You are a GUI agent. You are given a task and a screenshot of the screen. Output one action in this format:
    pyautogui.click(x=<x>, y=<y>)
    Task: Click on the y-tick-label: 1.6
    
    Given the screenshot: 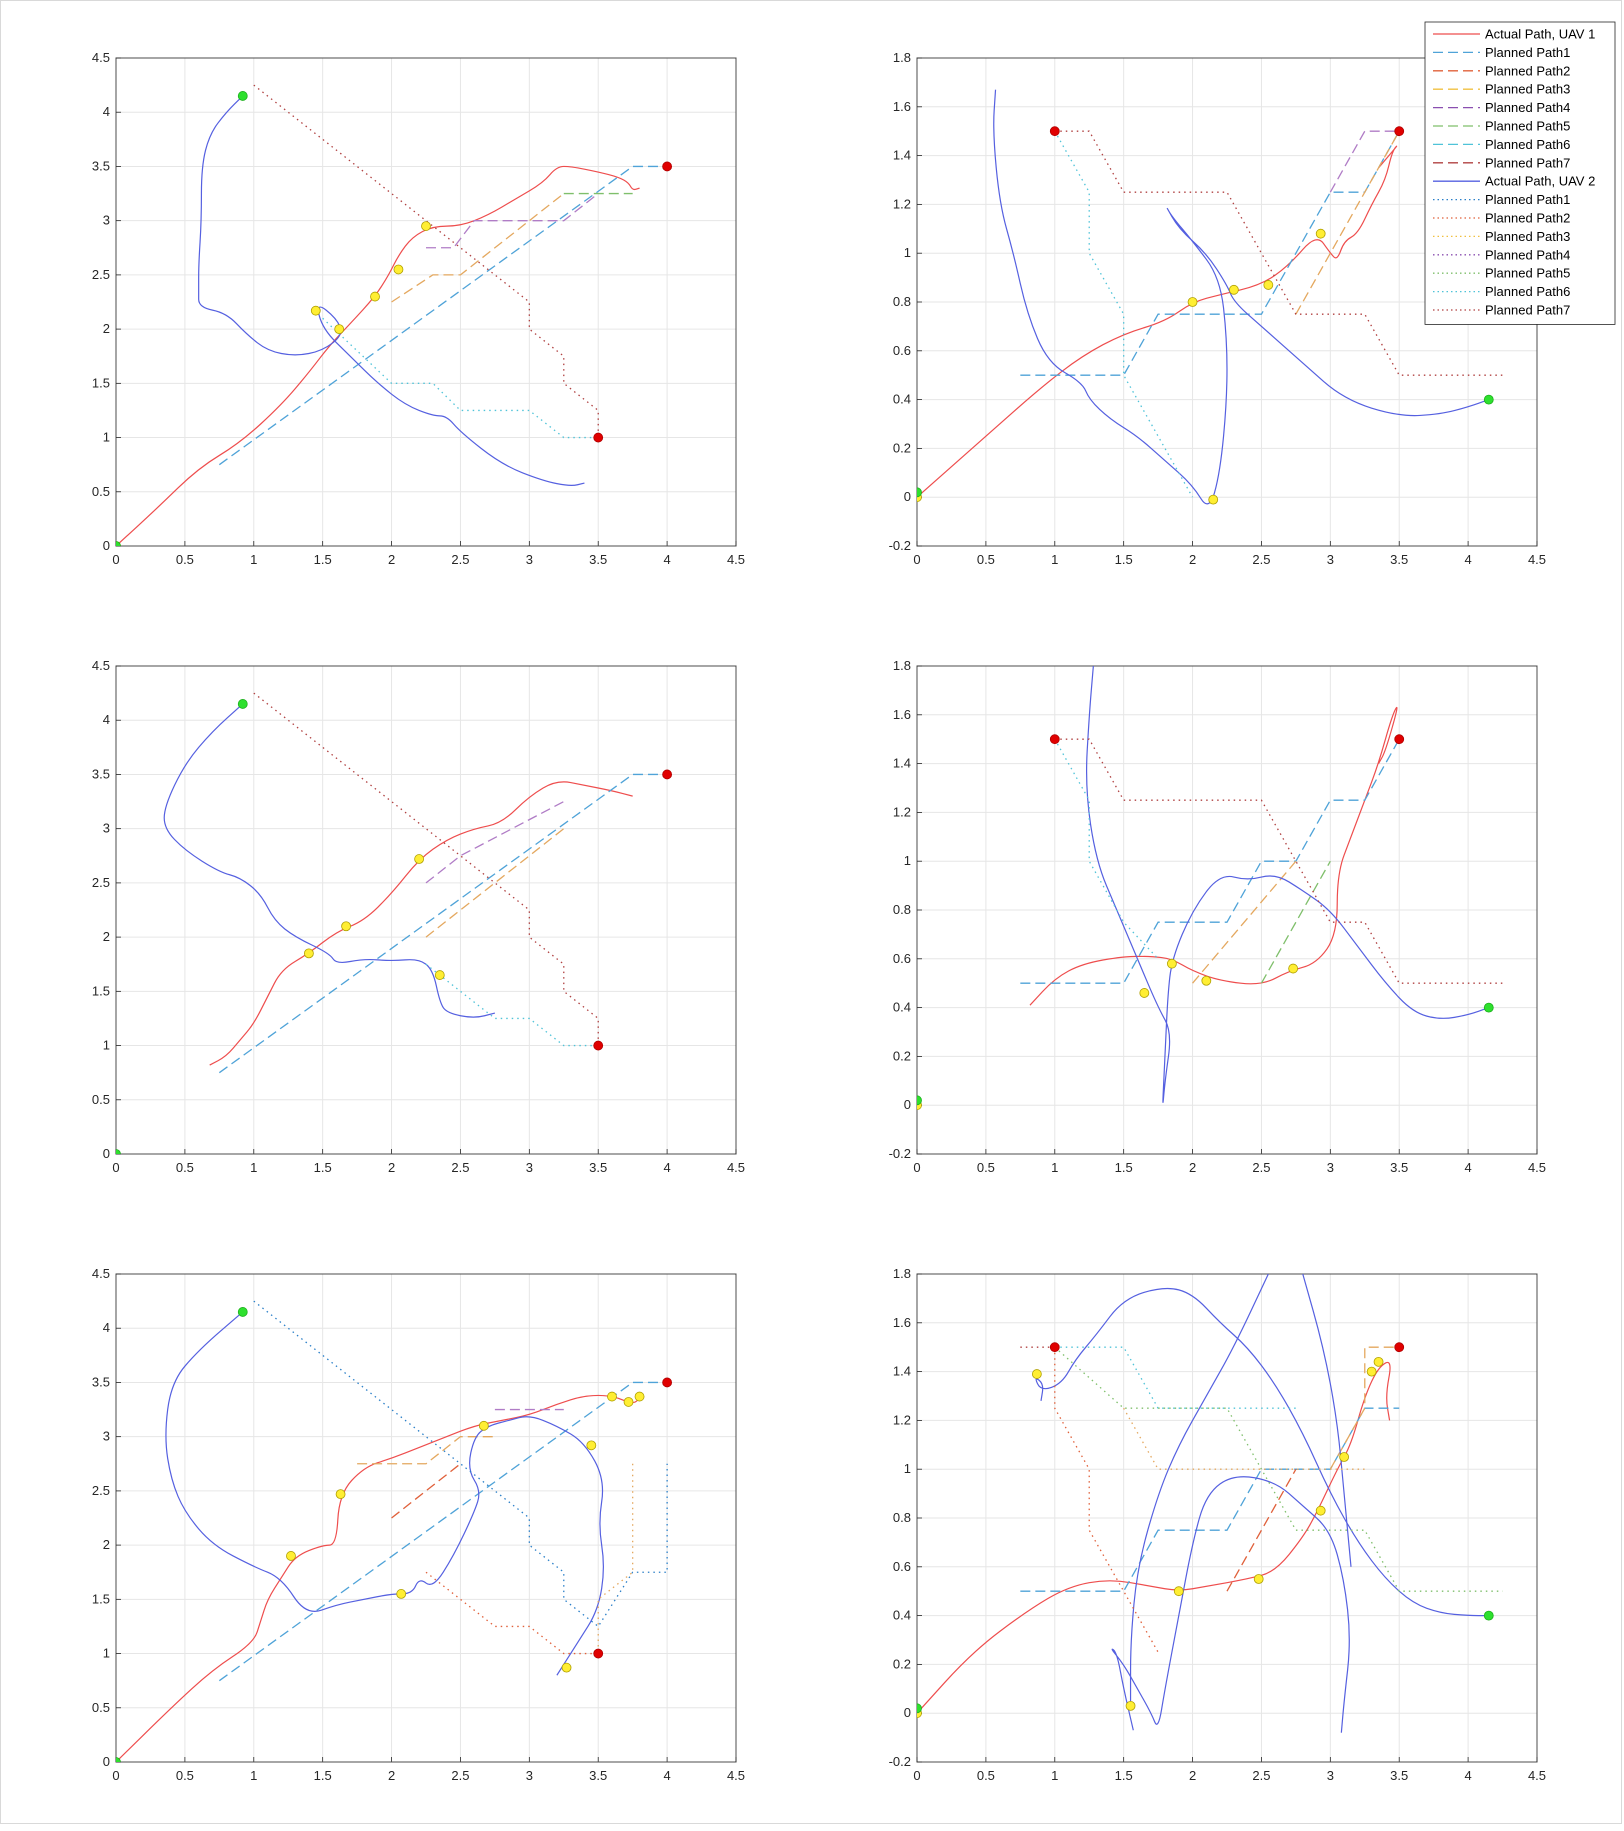 What is the action you would take?
    pyautogui.click(x=902, y=106)
    